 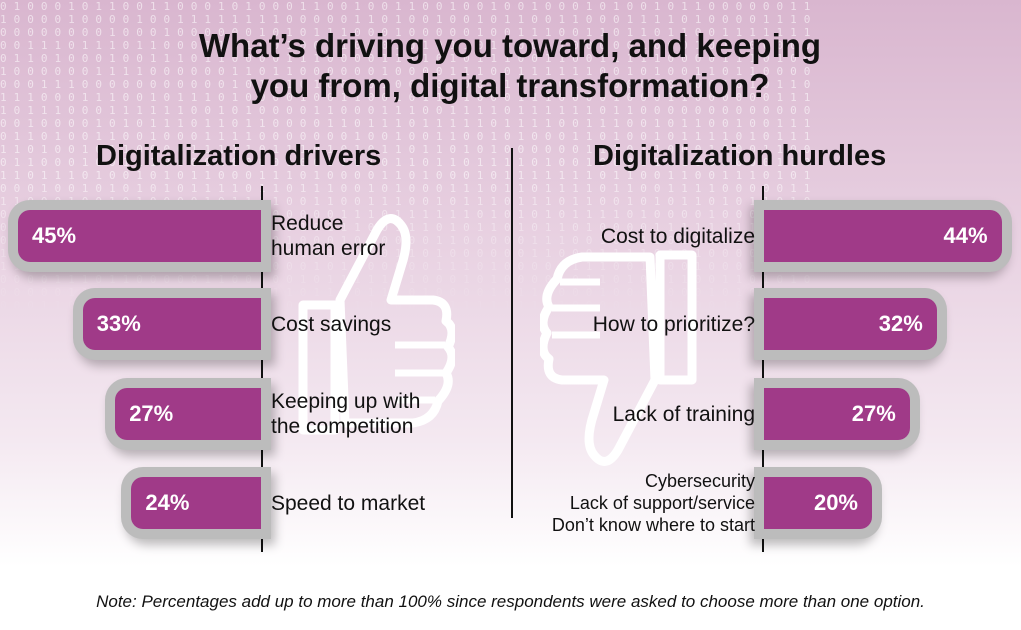 I want to click on hurdle-value-label: 32%, so click(x=900, y=323).